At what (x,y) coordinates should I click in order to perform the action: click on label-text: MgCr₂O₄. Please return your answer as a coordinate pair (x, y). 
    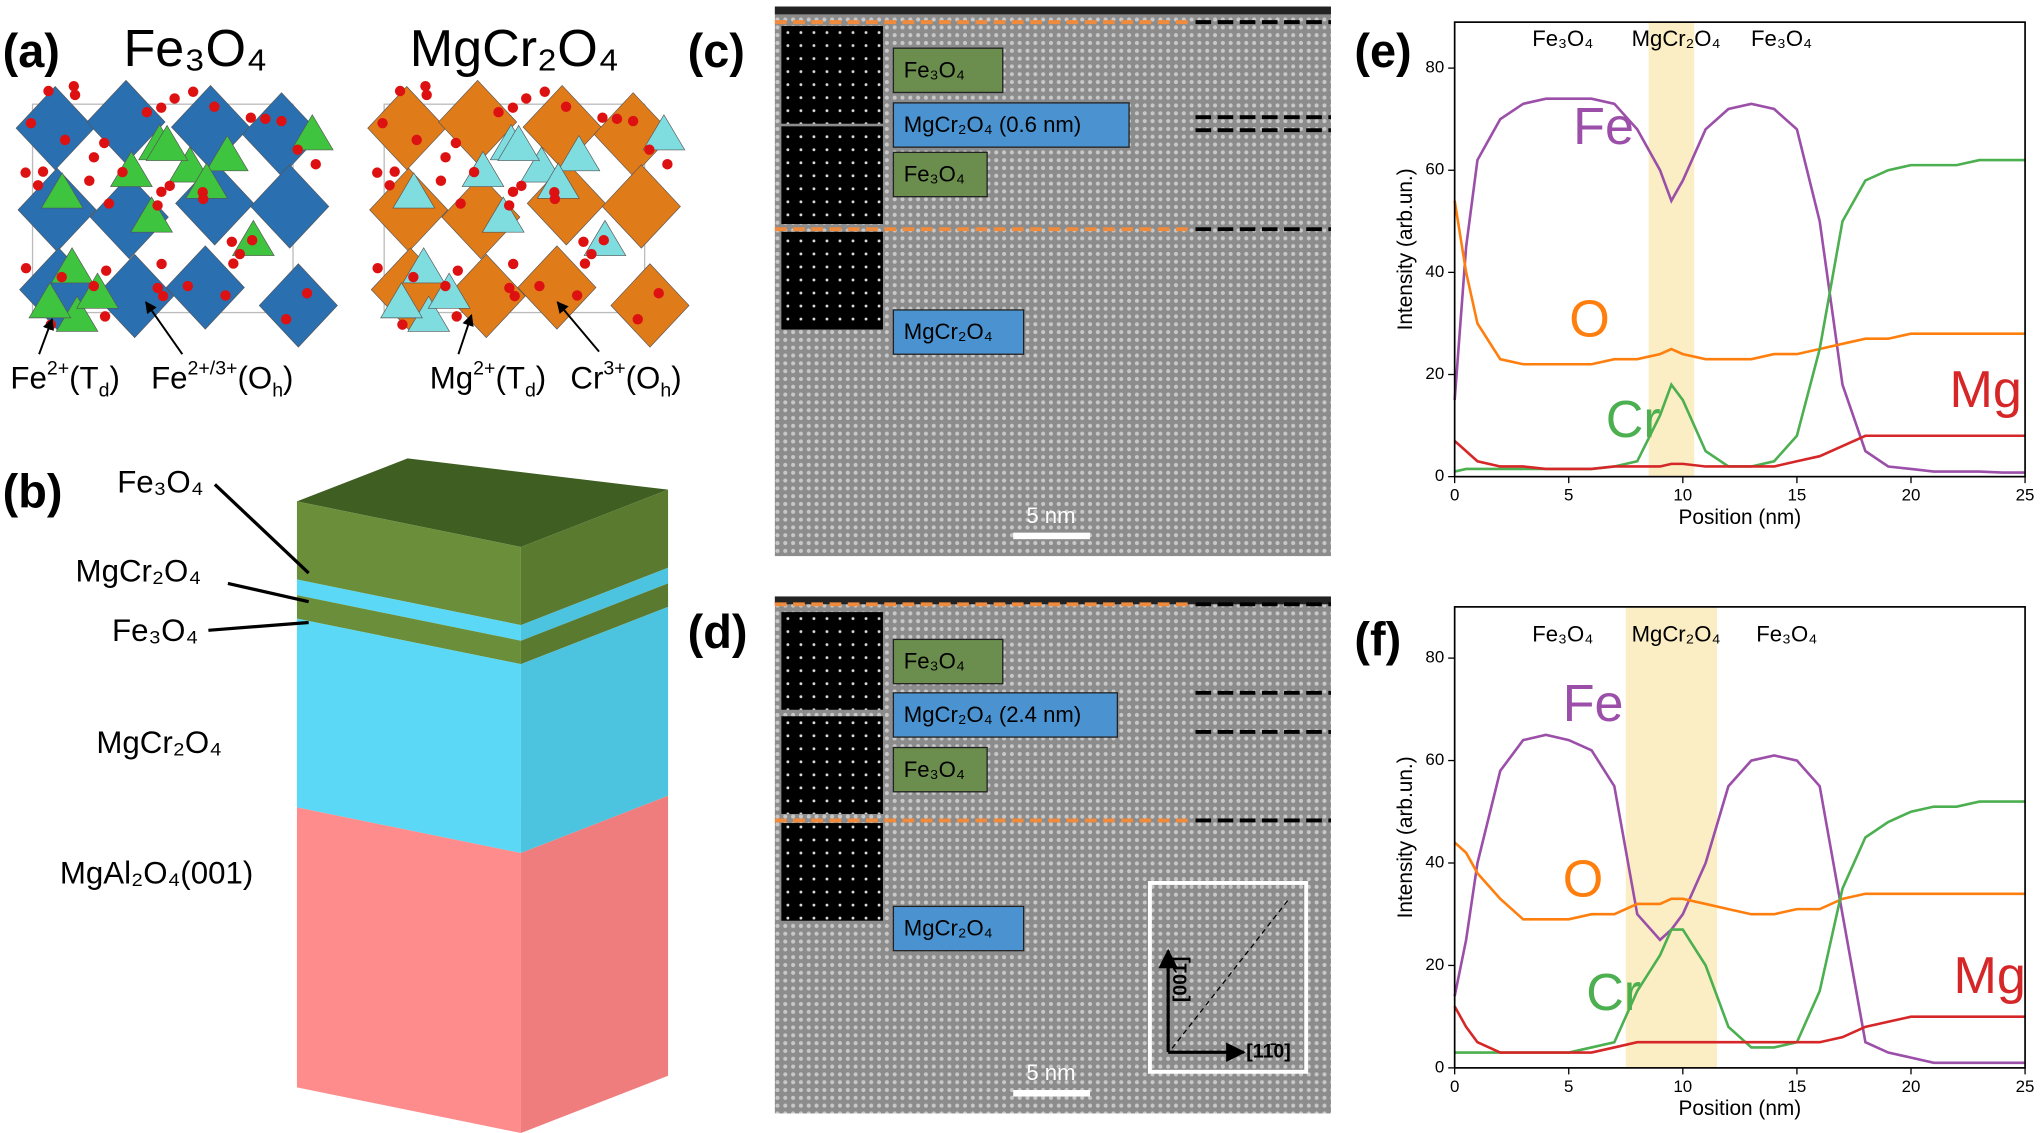
    Looking at the image, I should click on (948, 928).